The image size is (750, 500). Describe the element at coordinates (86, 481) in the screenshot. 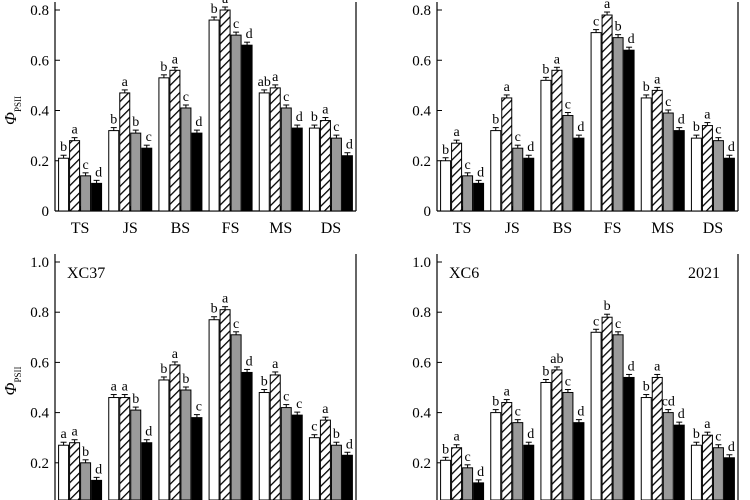

I see `bar-ts-gray` at that location.